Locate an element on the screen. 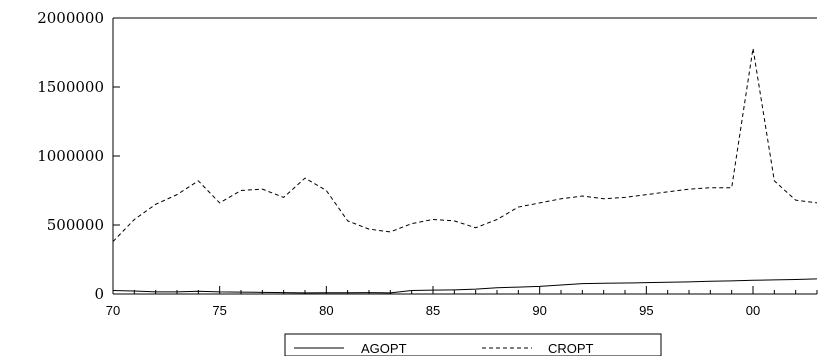 The height and width of the screenshot is (356, 818). y-tick-label: 2000000 is located at coordinates (70, 18).